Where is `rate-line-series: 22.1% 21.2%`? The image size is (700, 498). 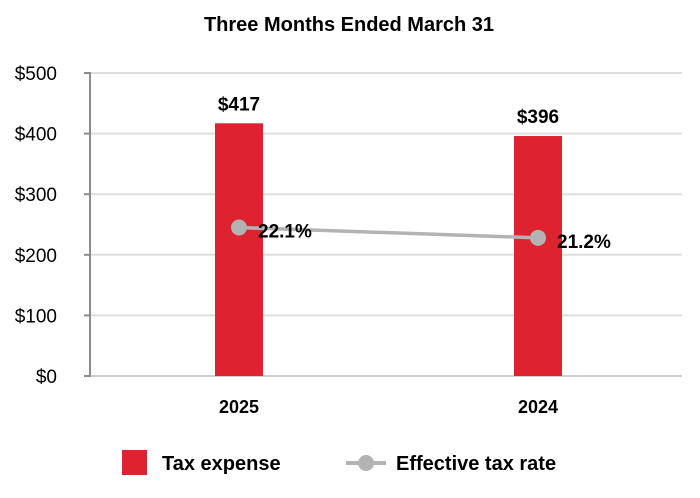
rate-line-series: 22.1% 21.2% is located at coordinates (421, 236).